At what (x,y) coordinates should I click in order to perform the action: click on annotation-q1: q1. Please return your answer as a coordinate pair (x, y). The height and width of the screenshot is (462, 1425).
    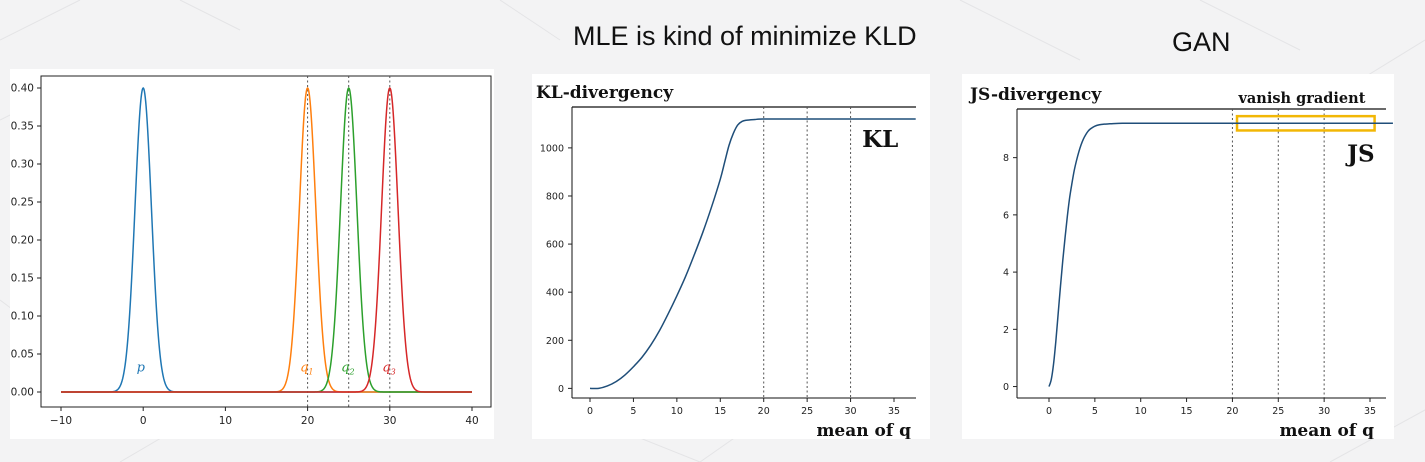
    Looking at the image, I should click on (306, 368).